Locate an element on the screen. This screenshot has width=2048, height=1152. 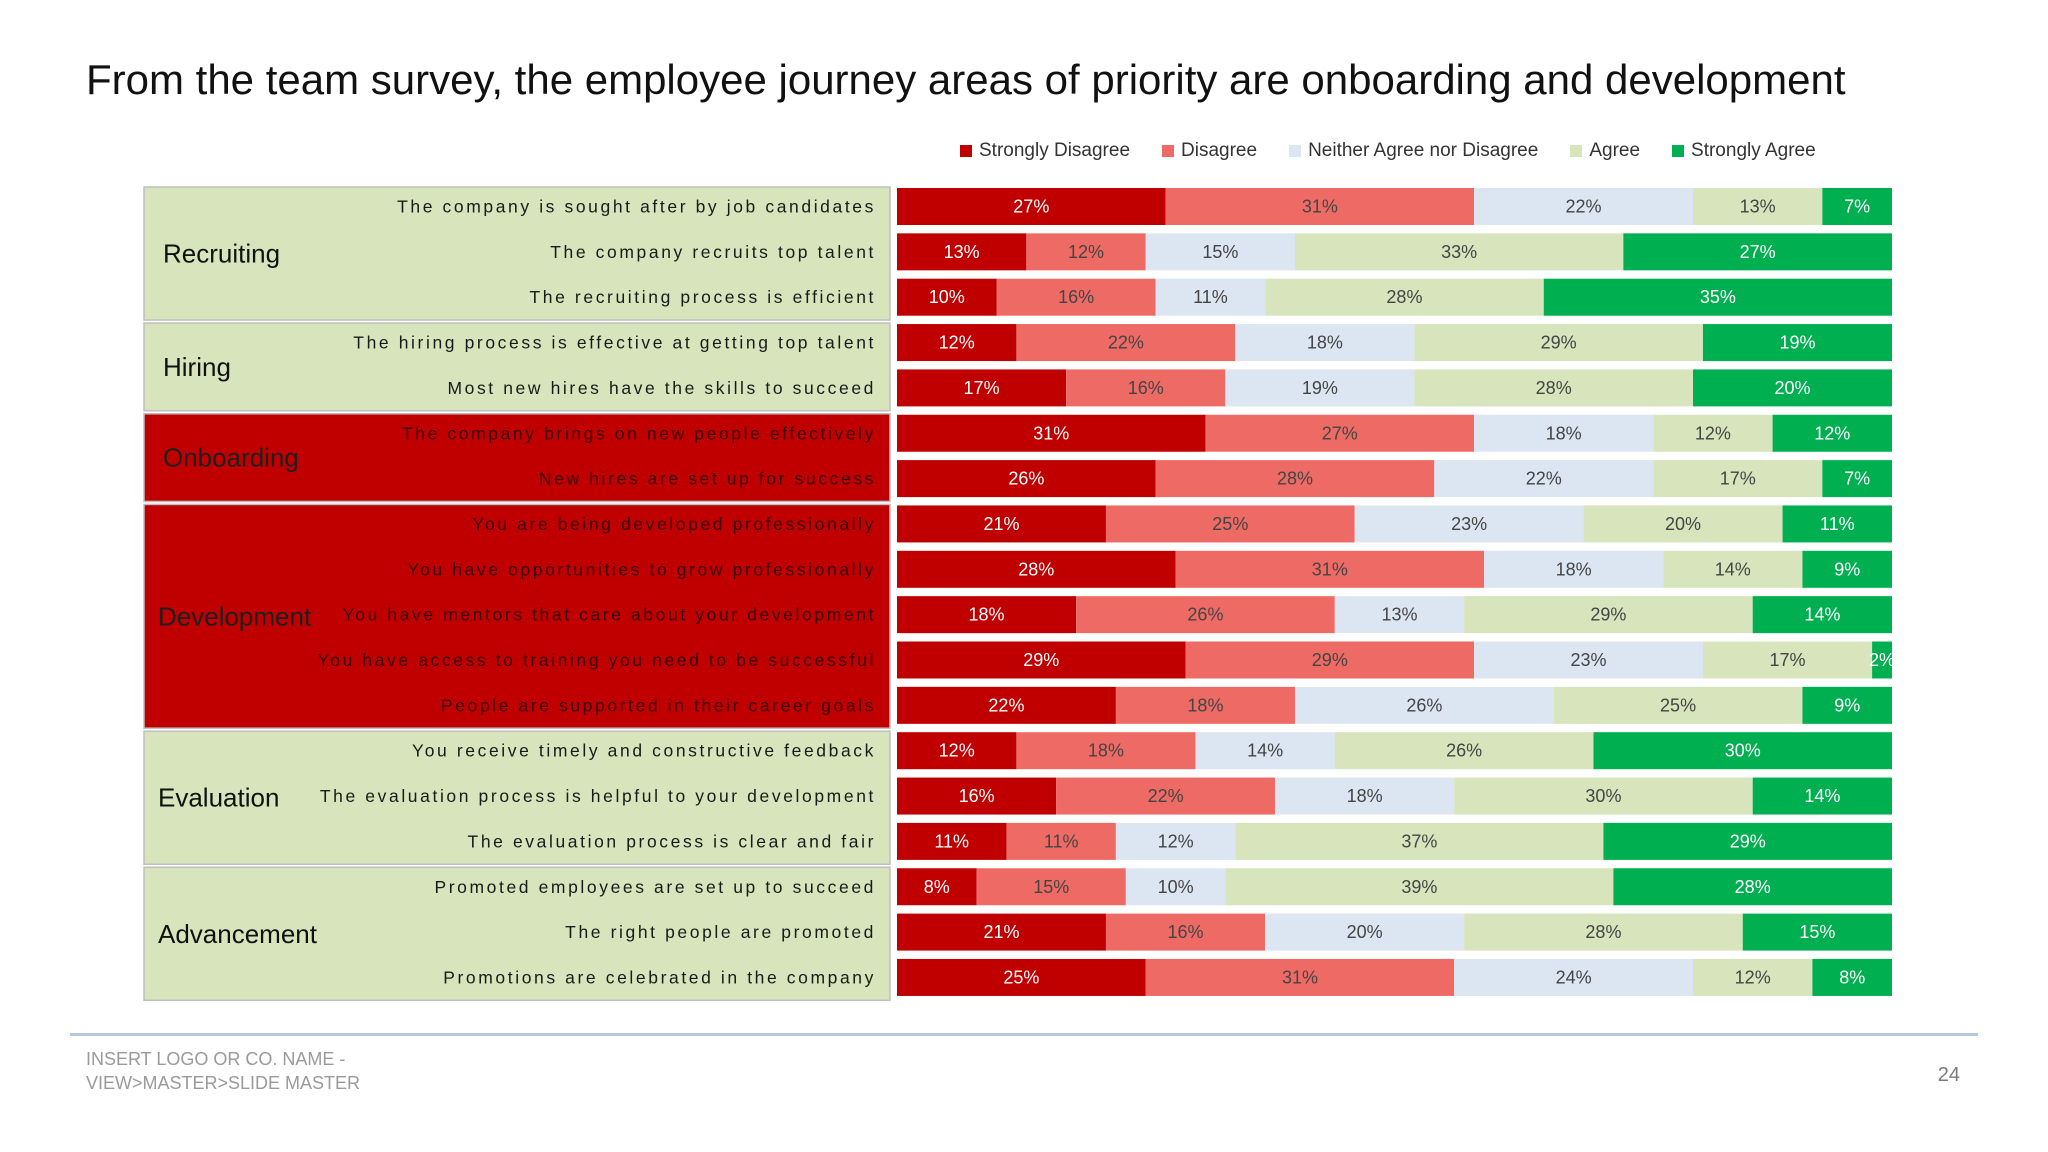
data-label: 21% is located at coordinates (1001, 932).